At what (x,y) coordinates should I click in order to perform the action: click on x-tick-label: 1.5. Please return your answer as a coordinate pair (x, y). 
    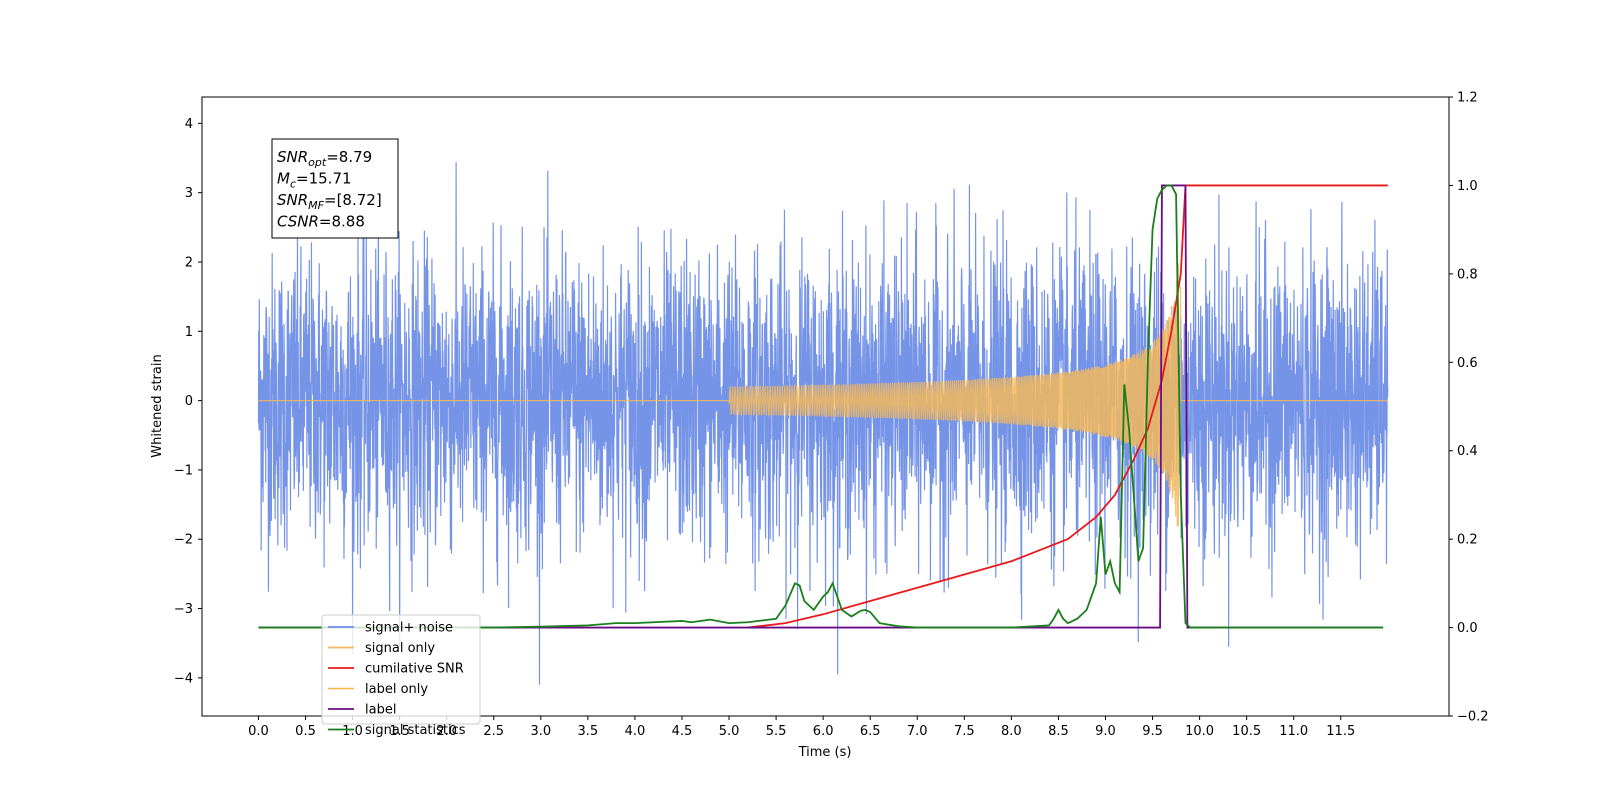
    Looking at the image, I should click on (399, 731).